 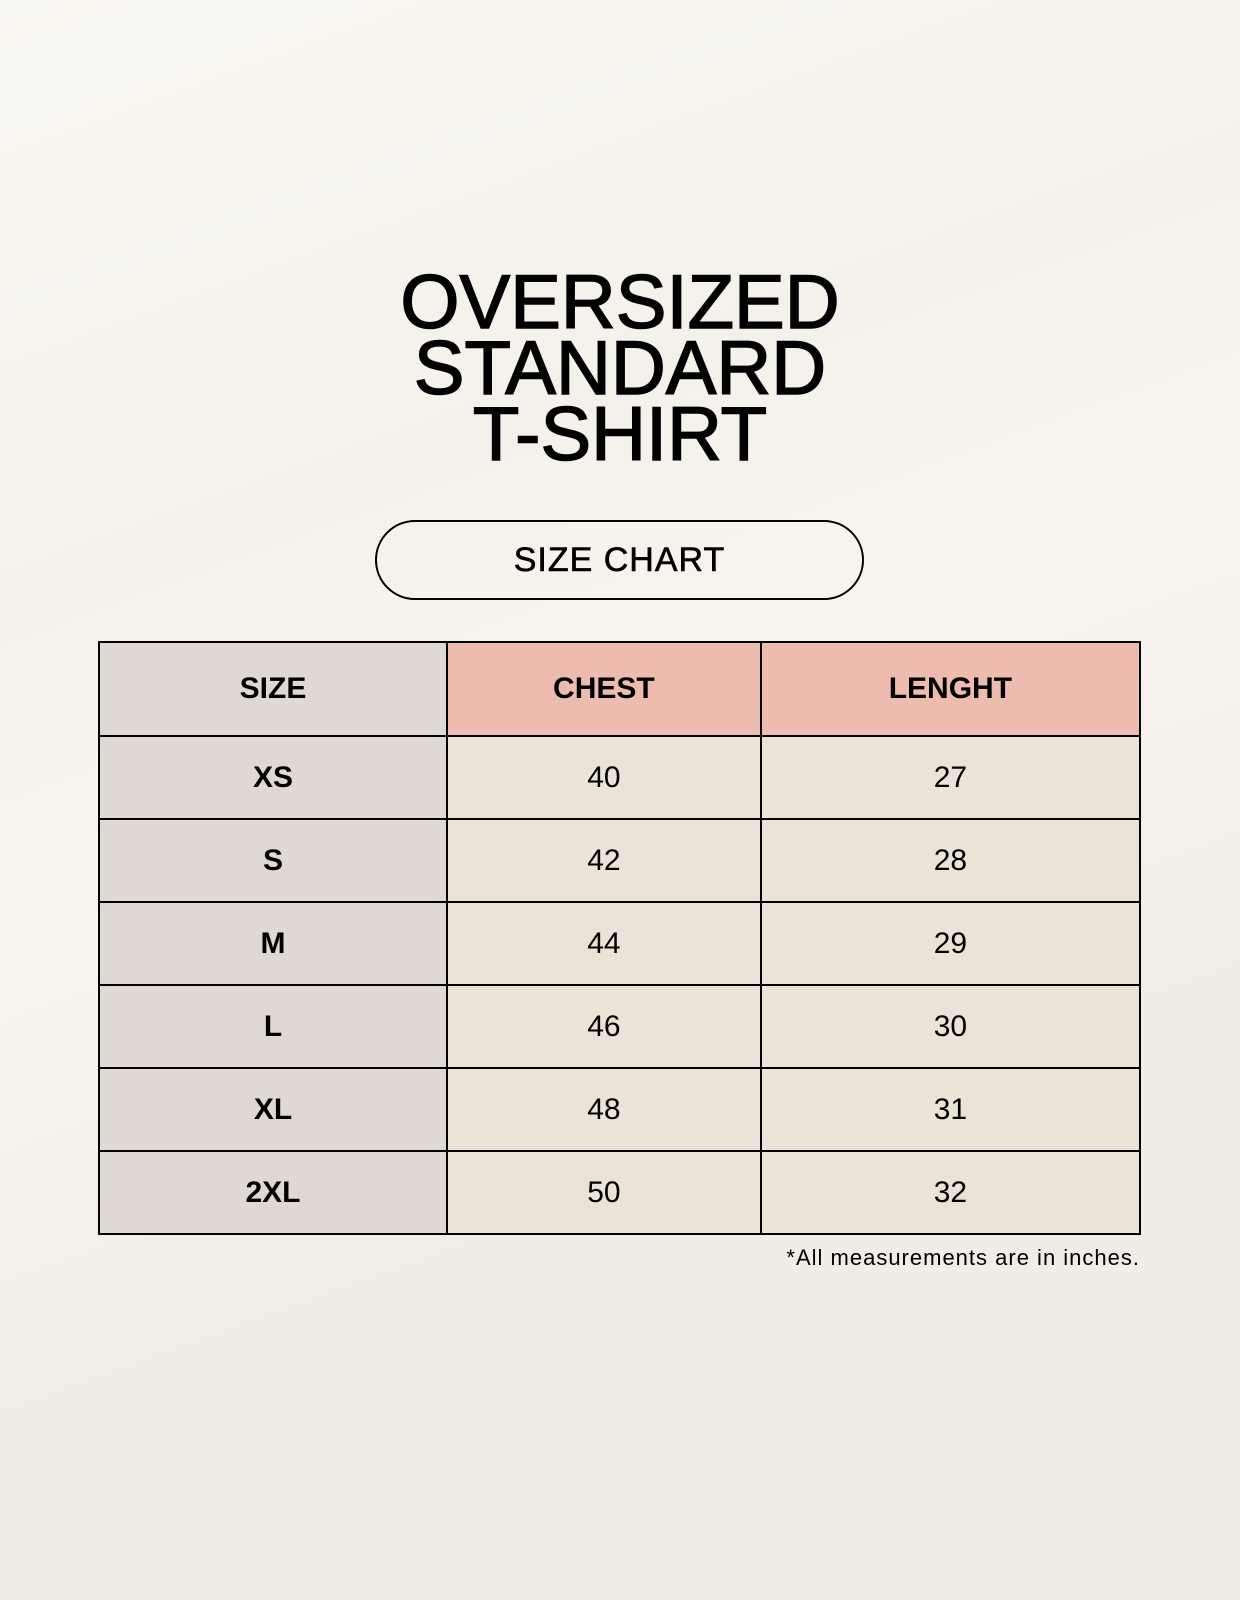 I want to click on table-row: M 44 29, so click(x=620, y=943).